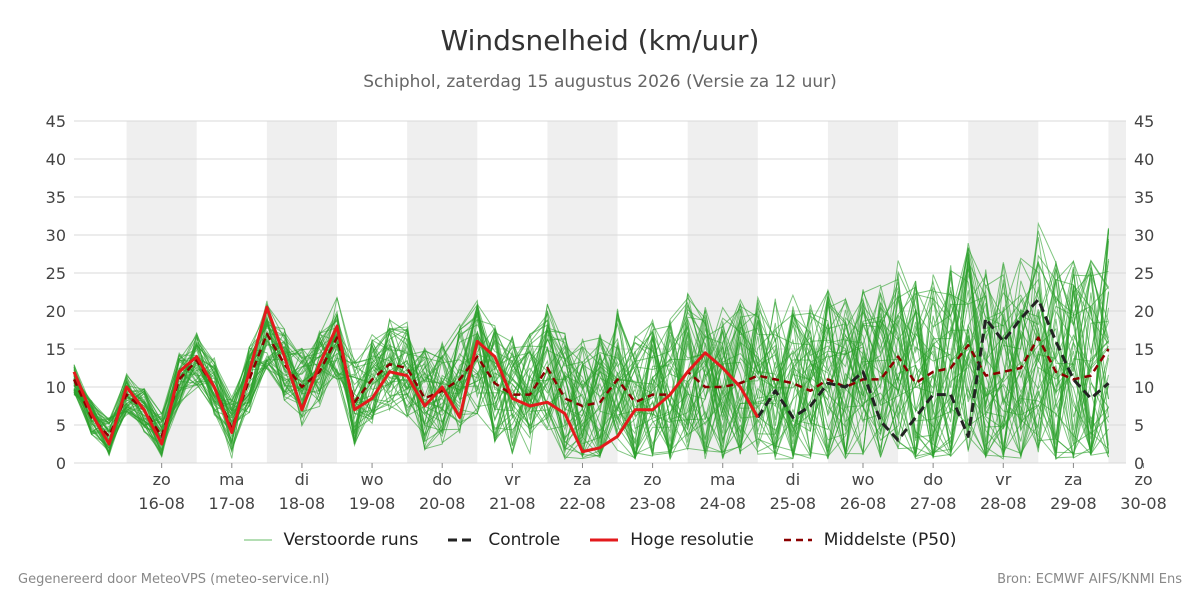 Image resolution: width=1200 pixels, height=600 pixels. What do you see at coordinates (56, 159) in the screenshot?
I see `y-tick-label-left: 40` at bounding box center [56, 159].